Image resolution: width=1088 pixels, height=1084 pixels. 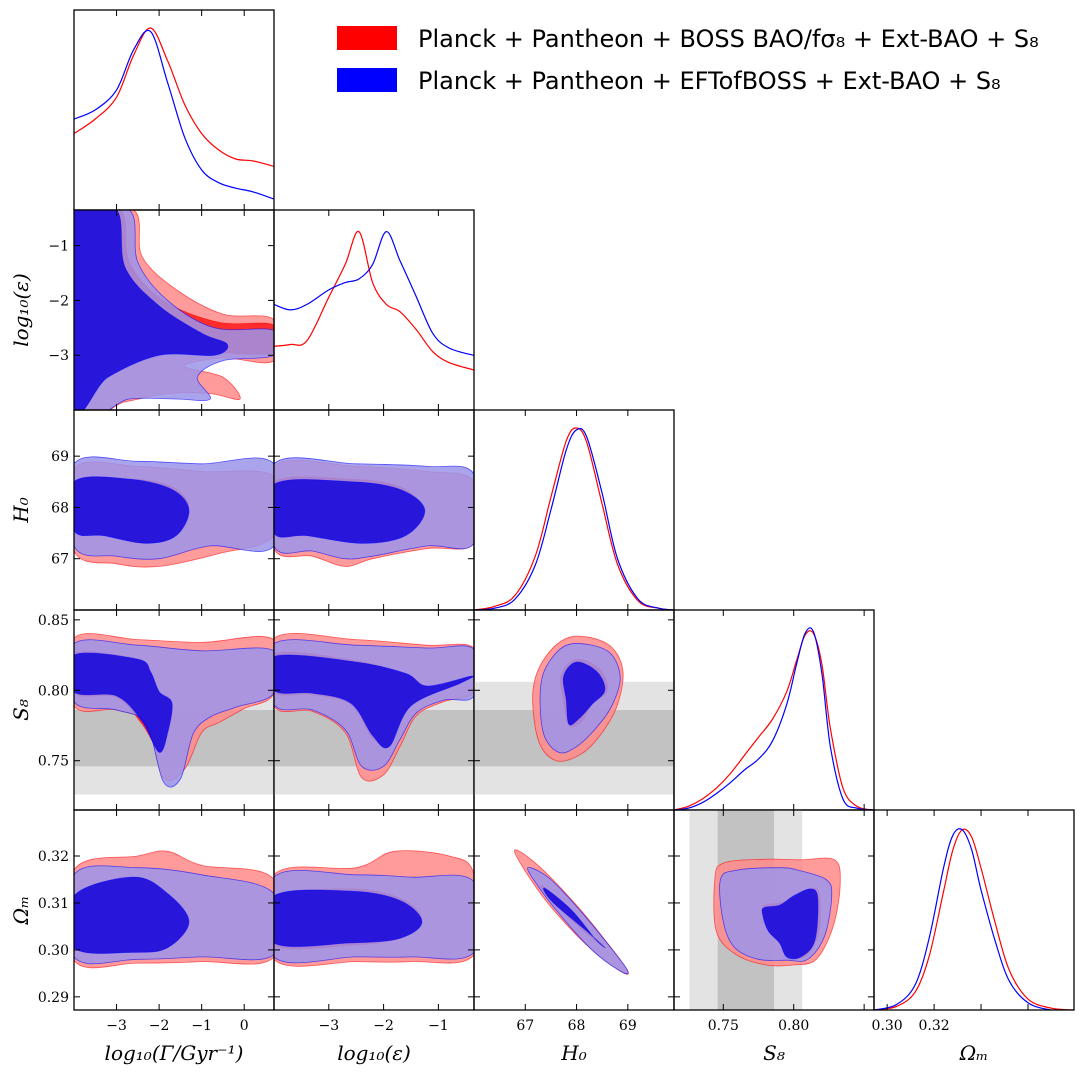 I want to click on marginal-red-logeps, so click(x=374, y=300).